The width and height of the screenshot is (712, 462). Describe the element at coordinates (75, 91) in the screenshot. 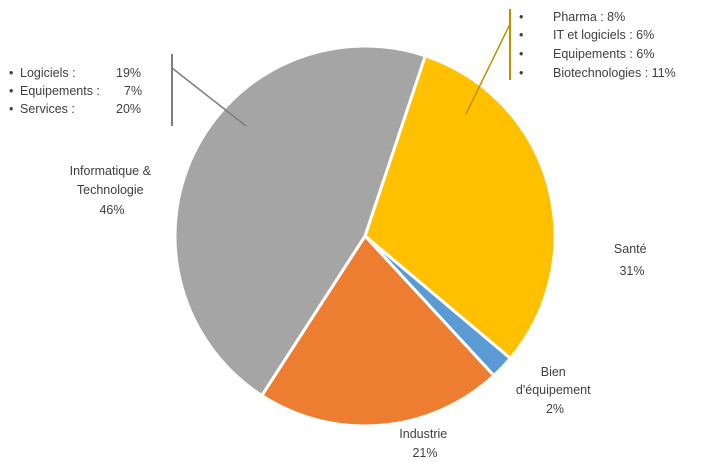

I see `informatique-item-equipements: • Equipements : 7%` at that location.